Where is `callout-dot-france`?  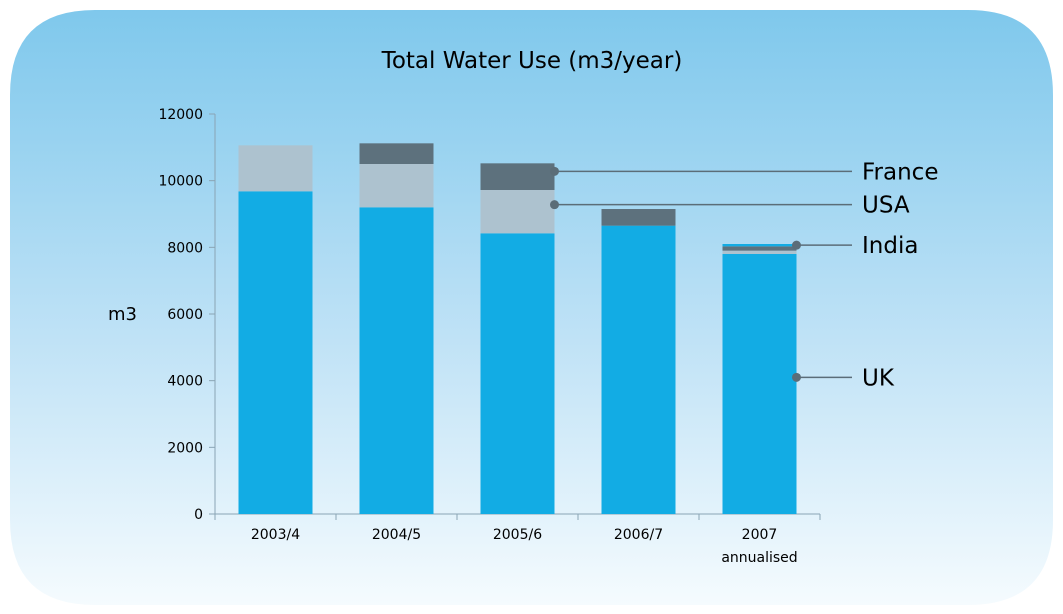 callout-dot-france is located at coordinates (554, 171).